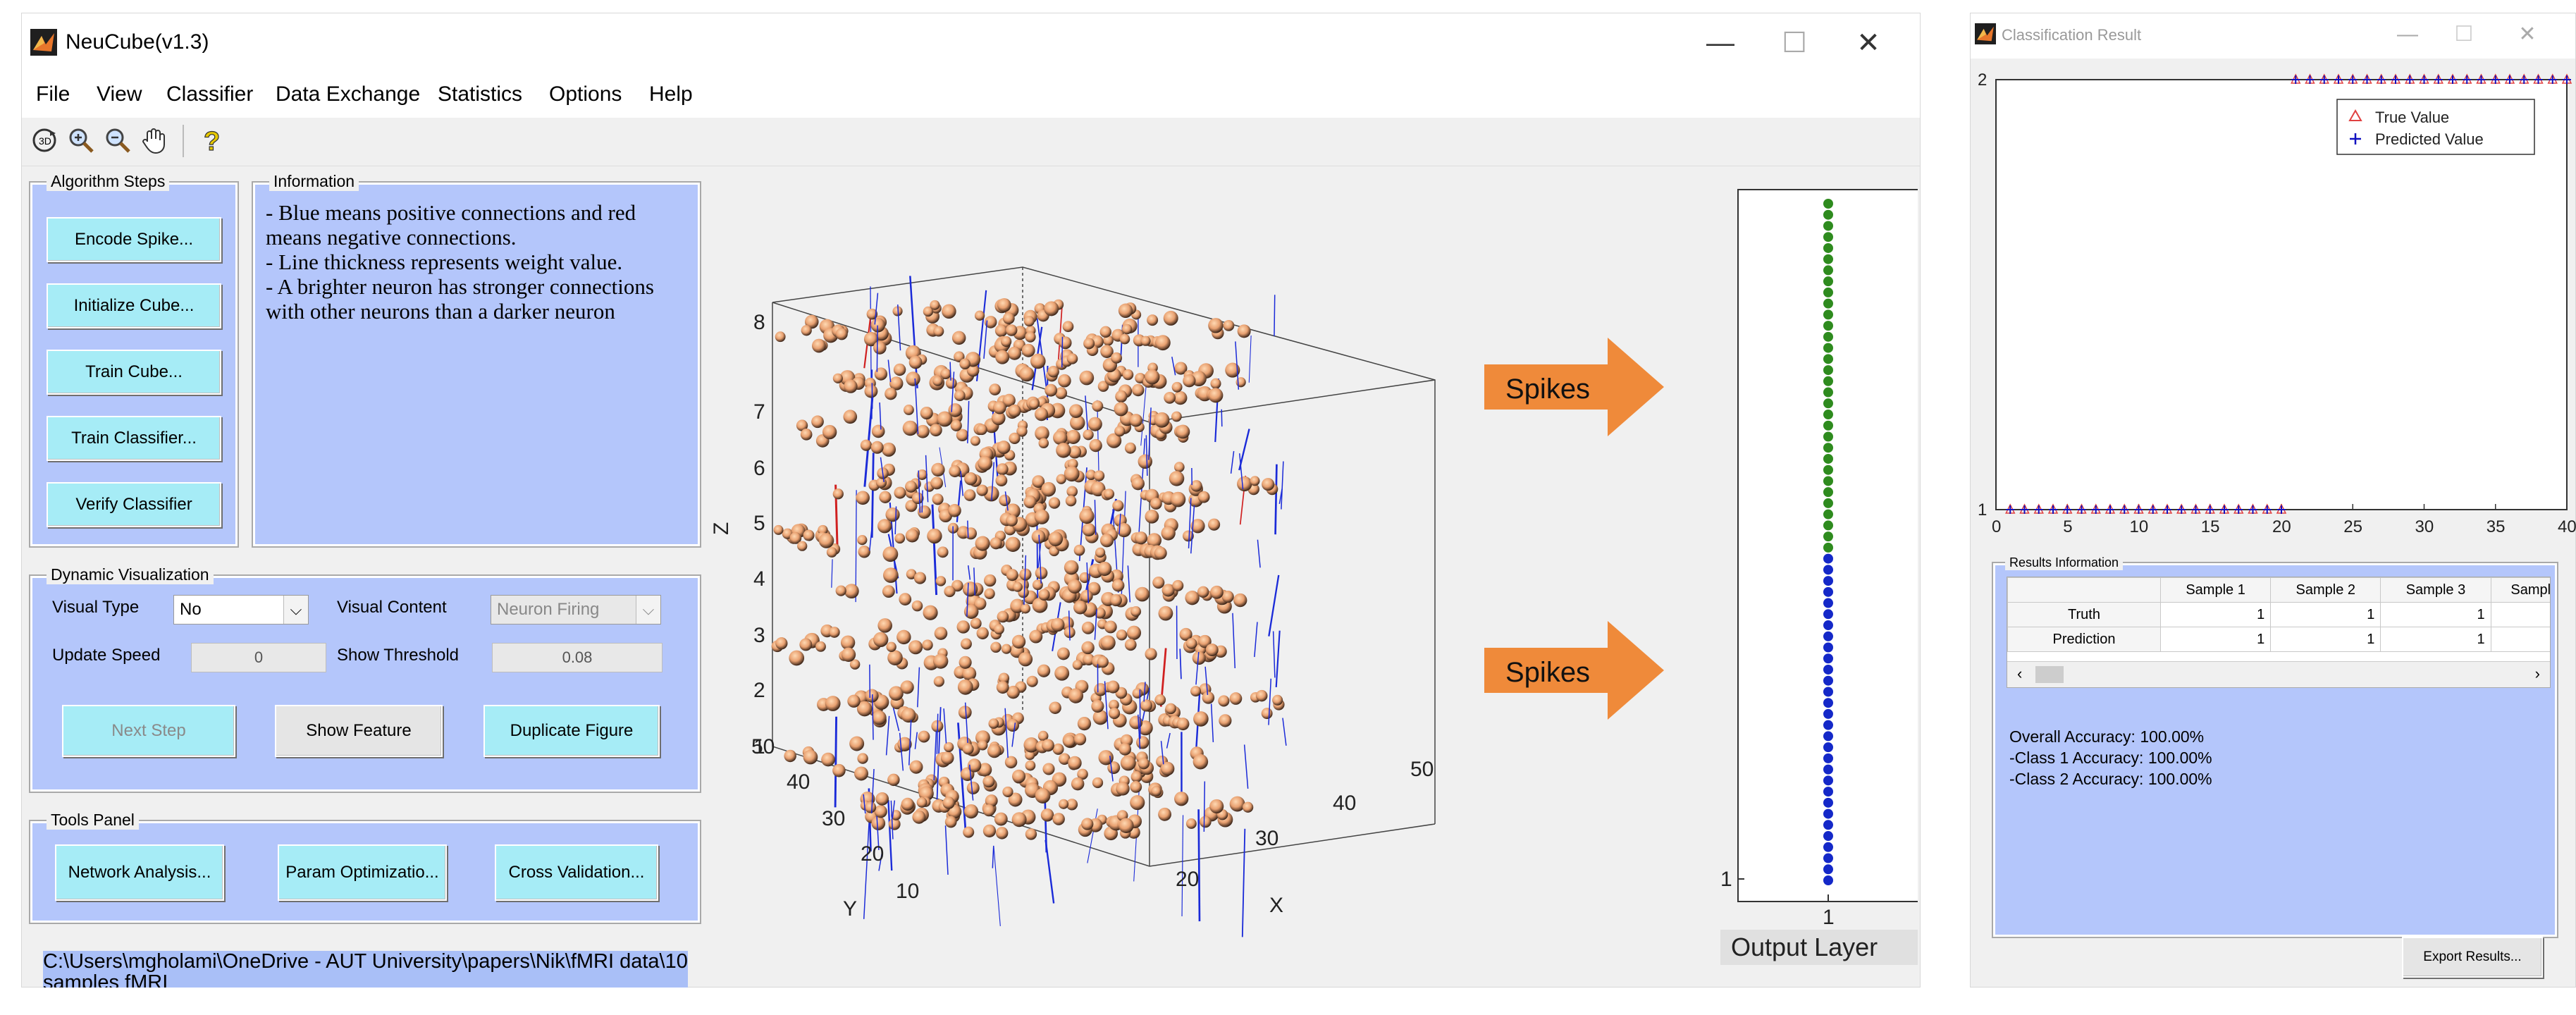 The image size is (2576, 1015). Describe the element at coordinates (1868, 43) in the screenshot. I see `close-button: ✕` at that location.